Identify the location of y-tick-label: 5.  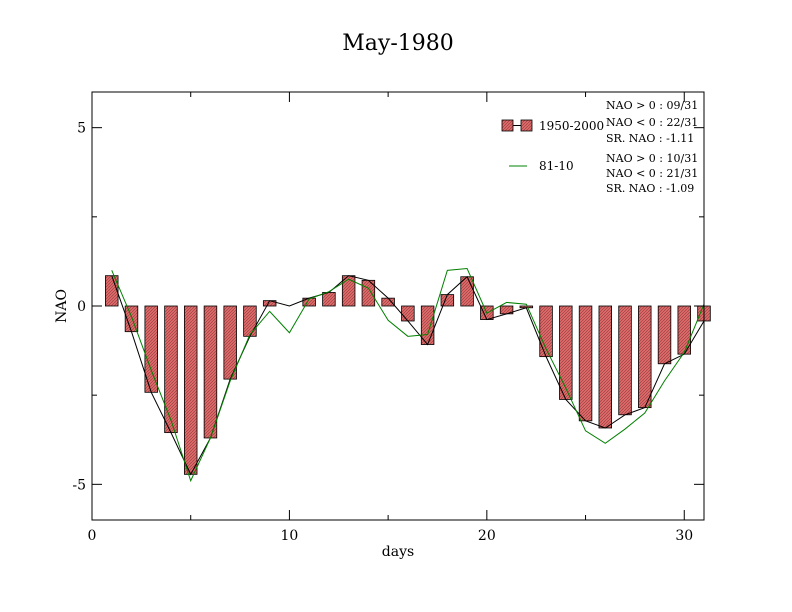
(81, 129).